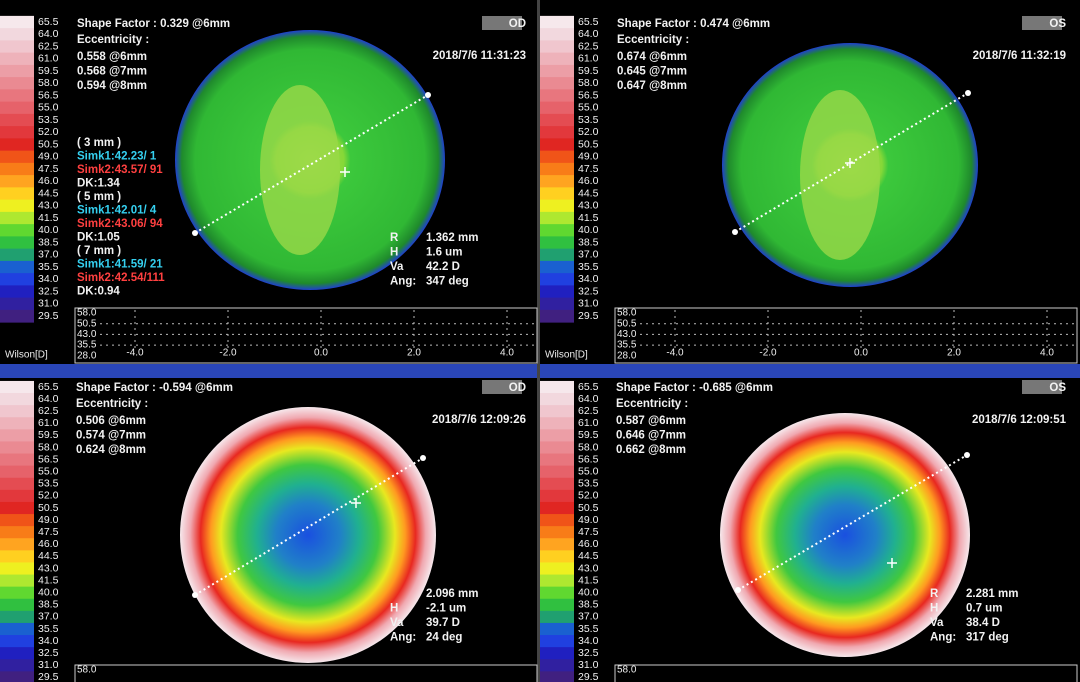 The width and height of the screenshot is (1080, 682). What do you see at coordinates (538, 341) in the screenshot?
I see `divider` at bounding box center [538, 341].